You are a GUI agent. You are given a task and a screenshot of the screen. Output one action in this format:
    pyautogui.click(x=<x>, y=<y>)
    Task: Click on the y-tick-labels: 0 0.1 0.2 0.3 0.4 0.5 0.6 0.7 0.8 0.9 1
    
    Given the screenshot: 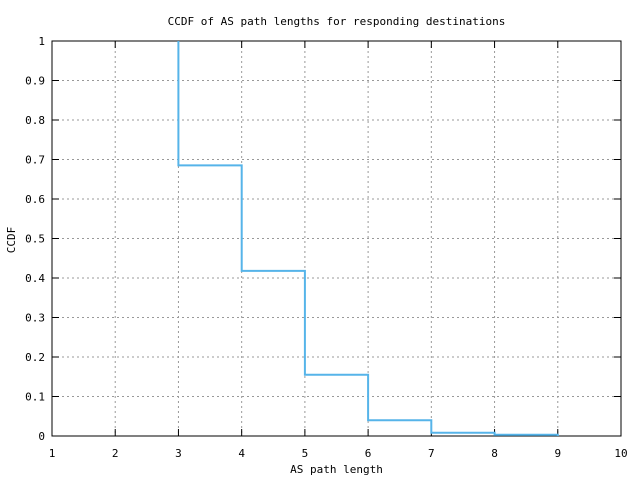 What is the action you would take?
    pyautogui.click(x=35, y=239)
    